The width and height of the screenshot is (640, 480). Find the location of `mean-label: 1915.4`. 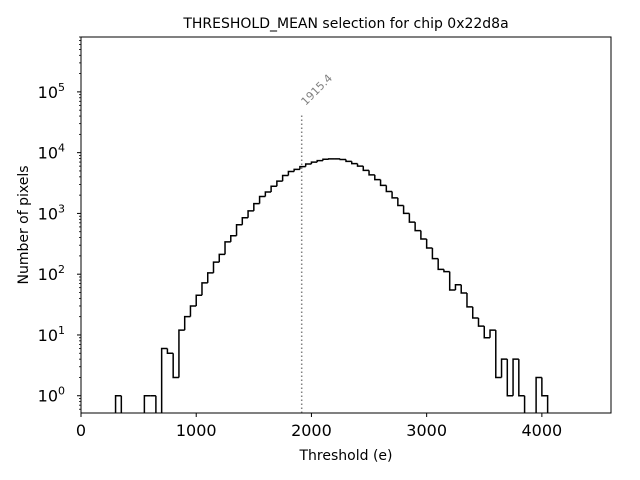

mean-label: 1915.4 is located at coordinates (317, 90).